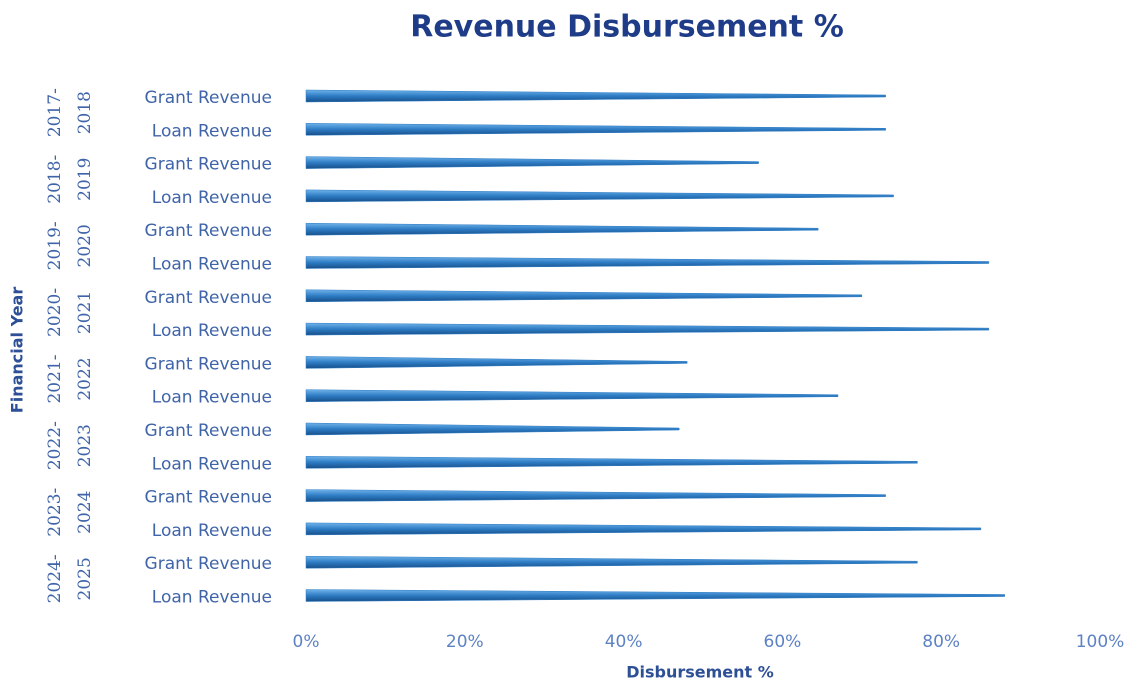  What do you see at coordinates (70, 512) in the screenshot?
I see `group-label: 2023- 2024` at bounding box center [70, 512].